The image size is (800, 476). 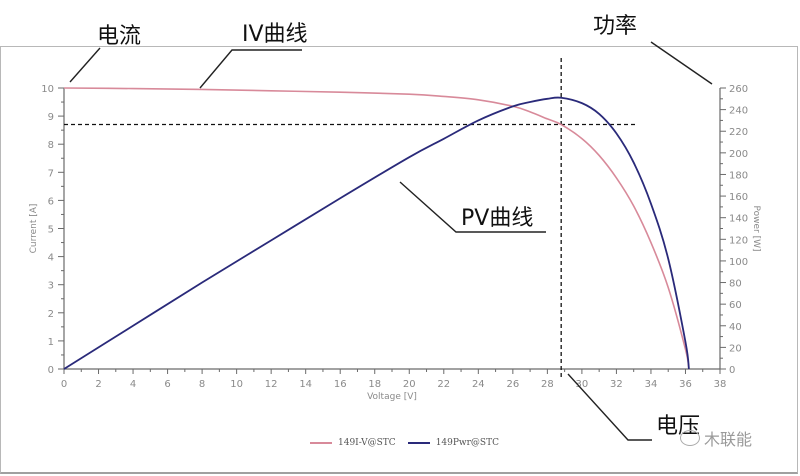 What do you see at coordinates (392, 397) in the screenshot?
I see `x-axis-label: Voltage [V]` at bounding box center [392, 397].